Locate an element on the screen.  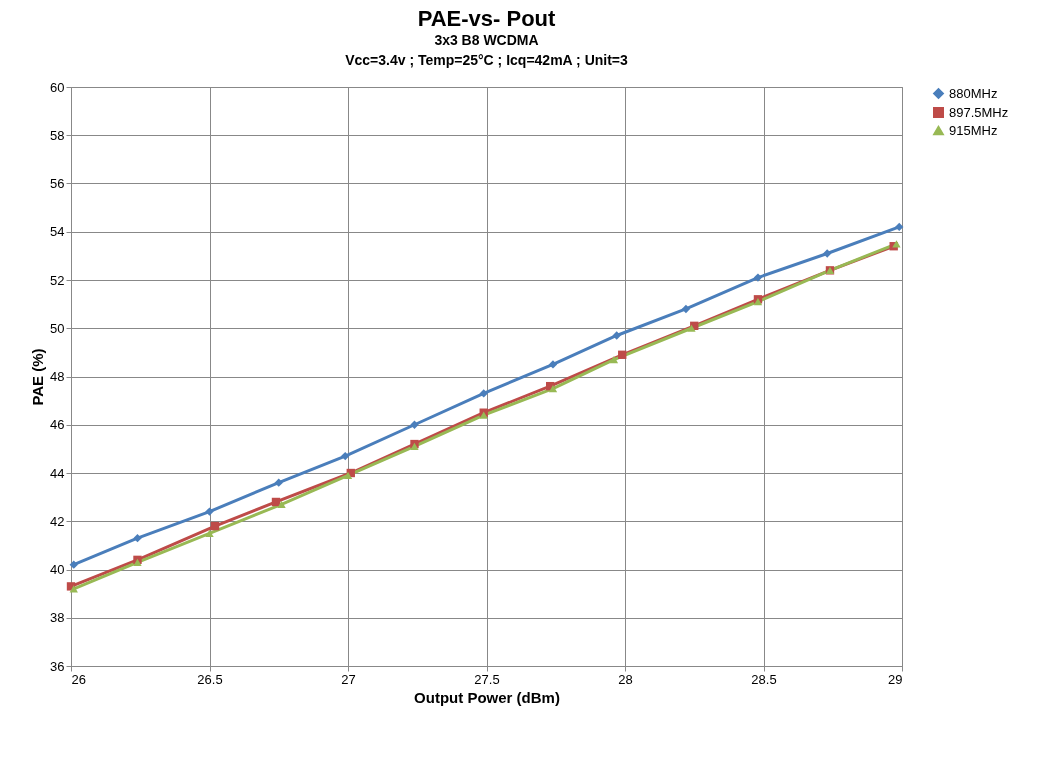
y-tick-label: 50 is located at coordinates (57, 328).